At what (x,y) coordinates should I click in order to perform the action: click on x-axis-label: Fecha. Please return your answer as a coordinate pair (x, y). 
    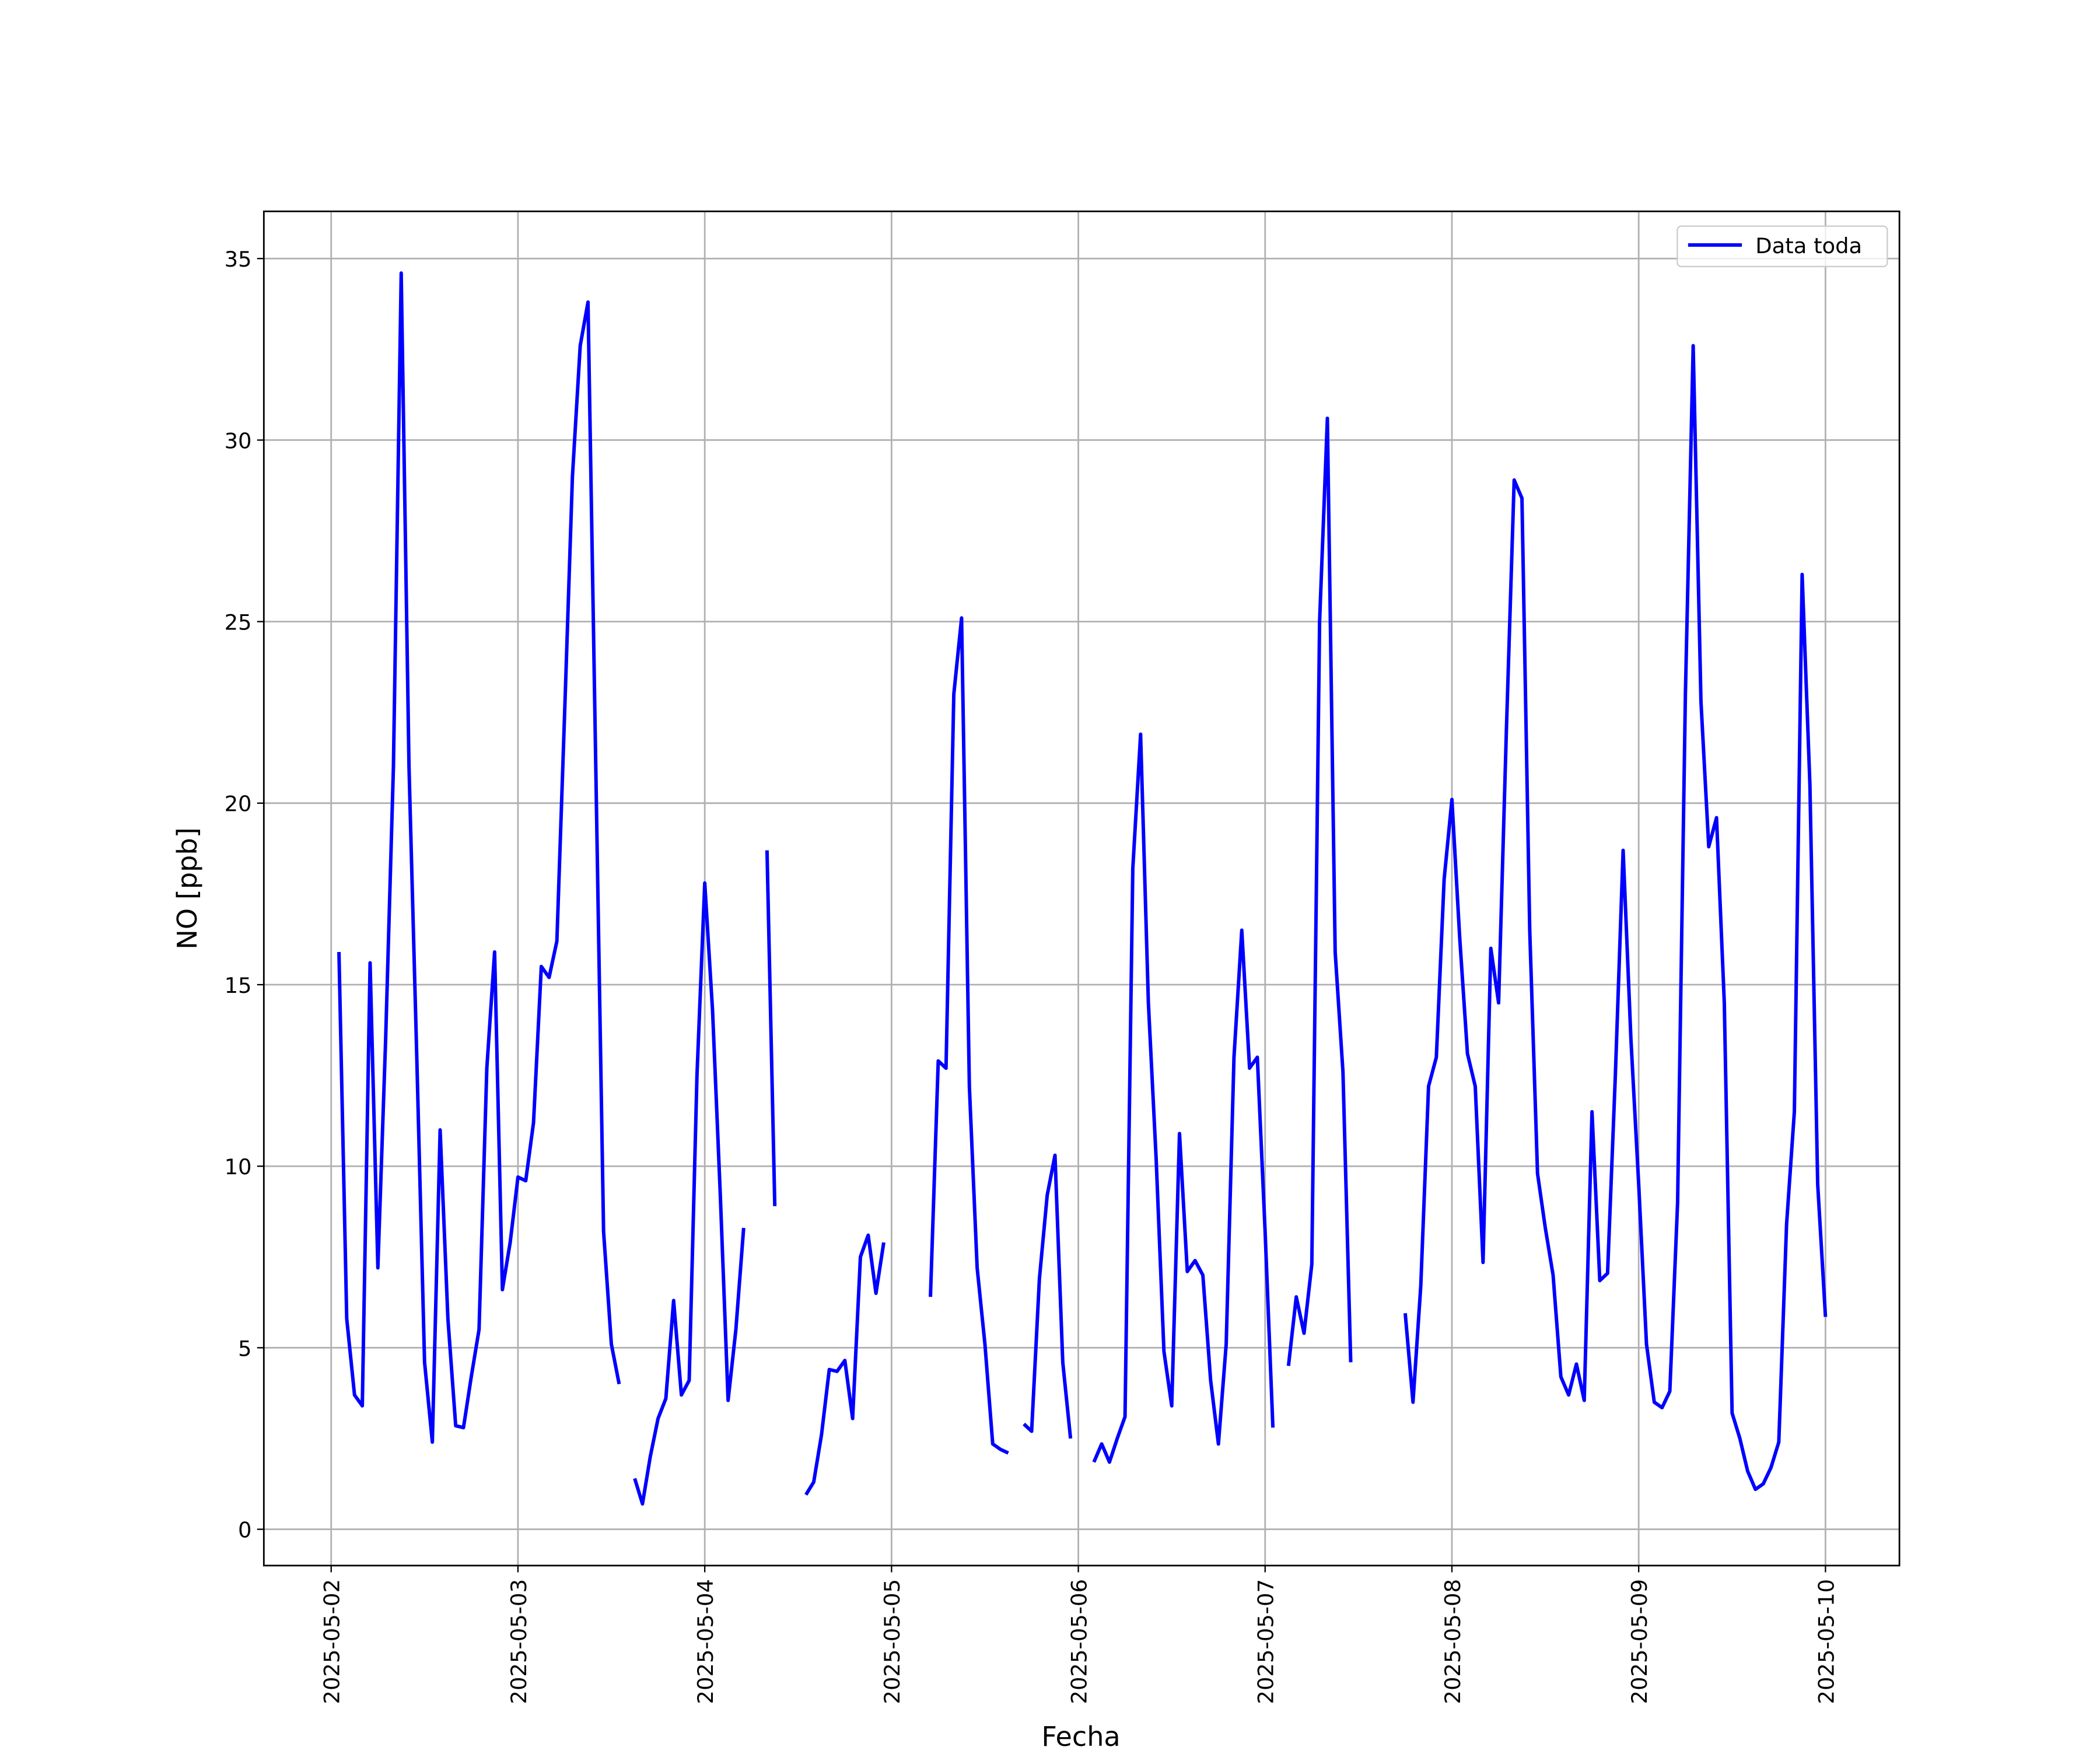
    Looking at the image, I should click on (1080, 1735).